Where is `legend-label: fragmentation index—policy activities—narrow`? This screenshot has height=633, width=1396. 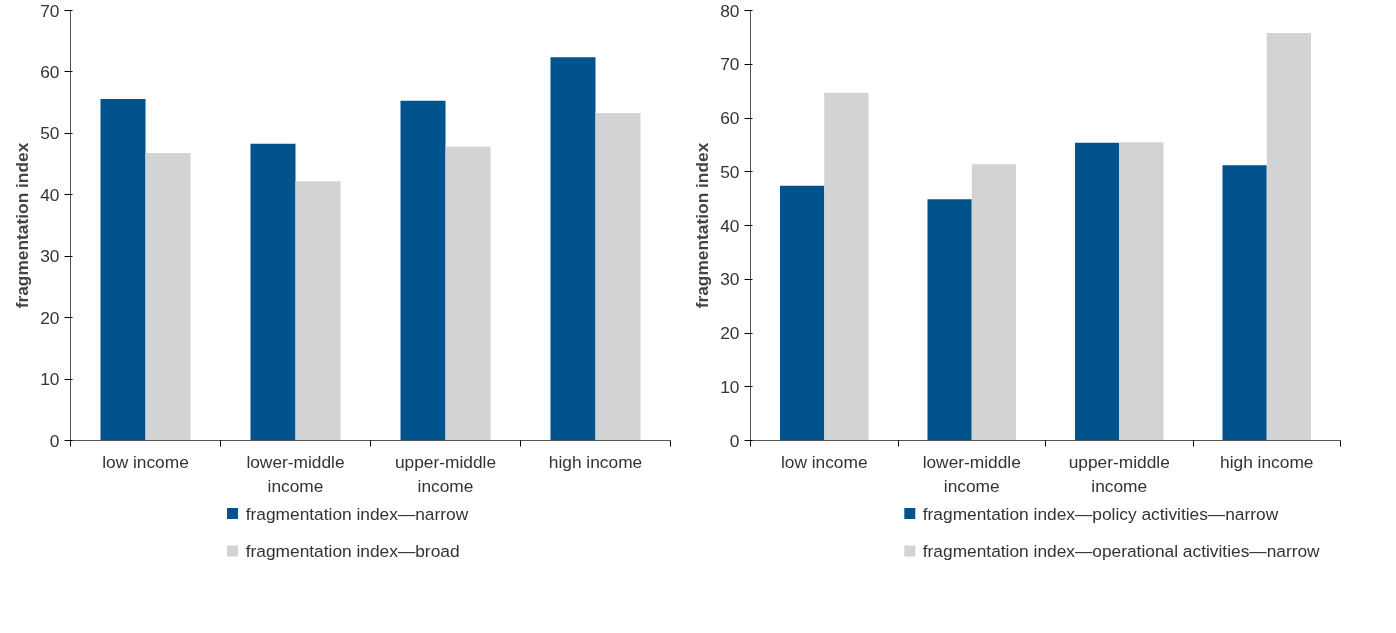 legend-label: fragmentation index—policy activities—narrow is located at coordinates (1100, 513).